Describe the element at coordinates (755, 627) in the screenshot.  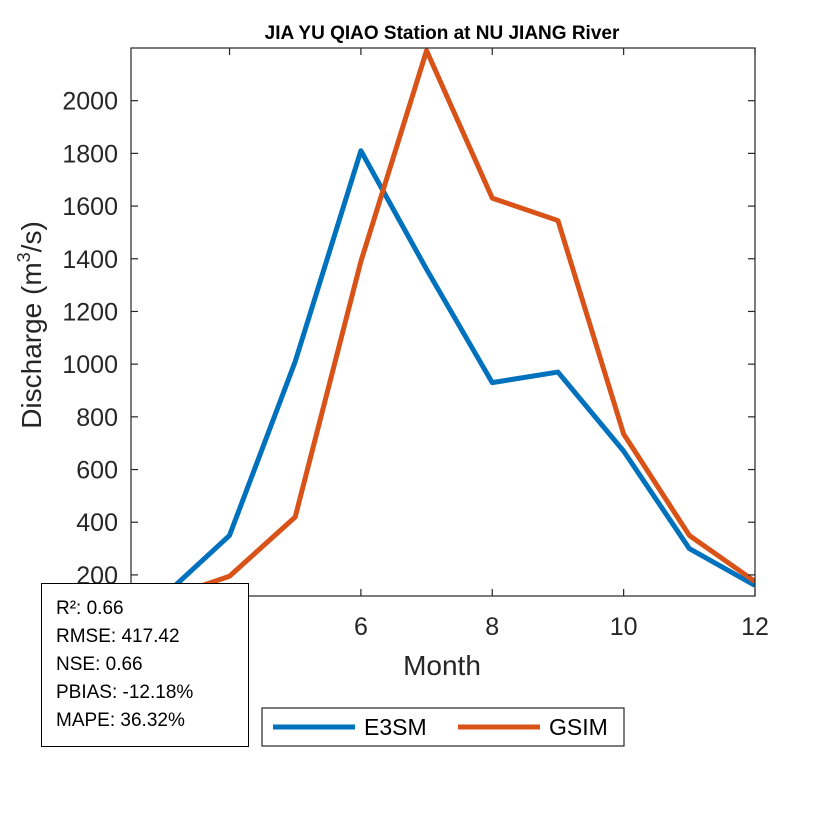
I see `x-tick-label: 12` at that location.